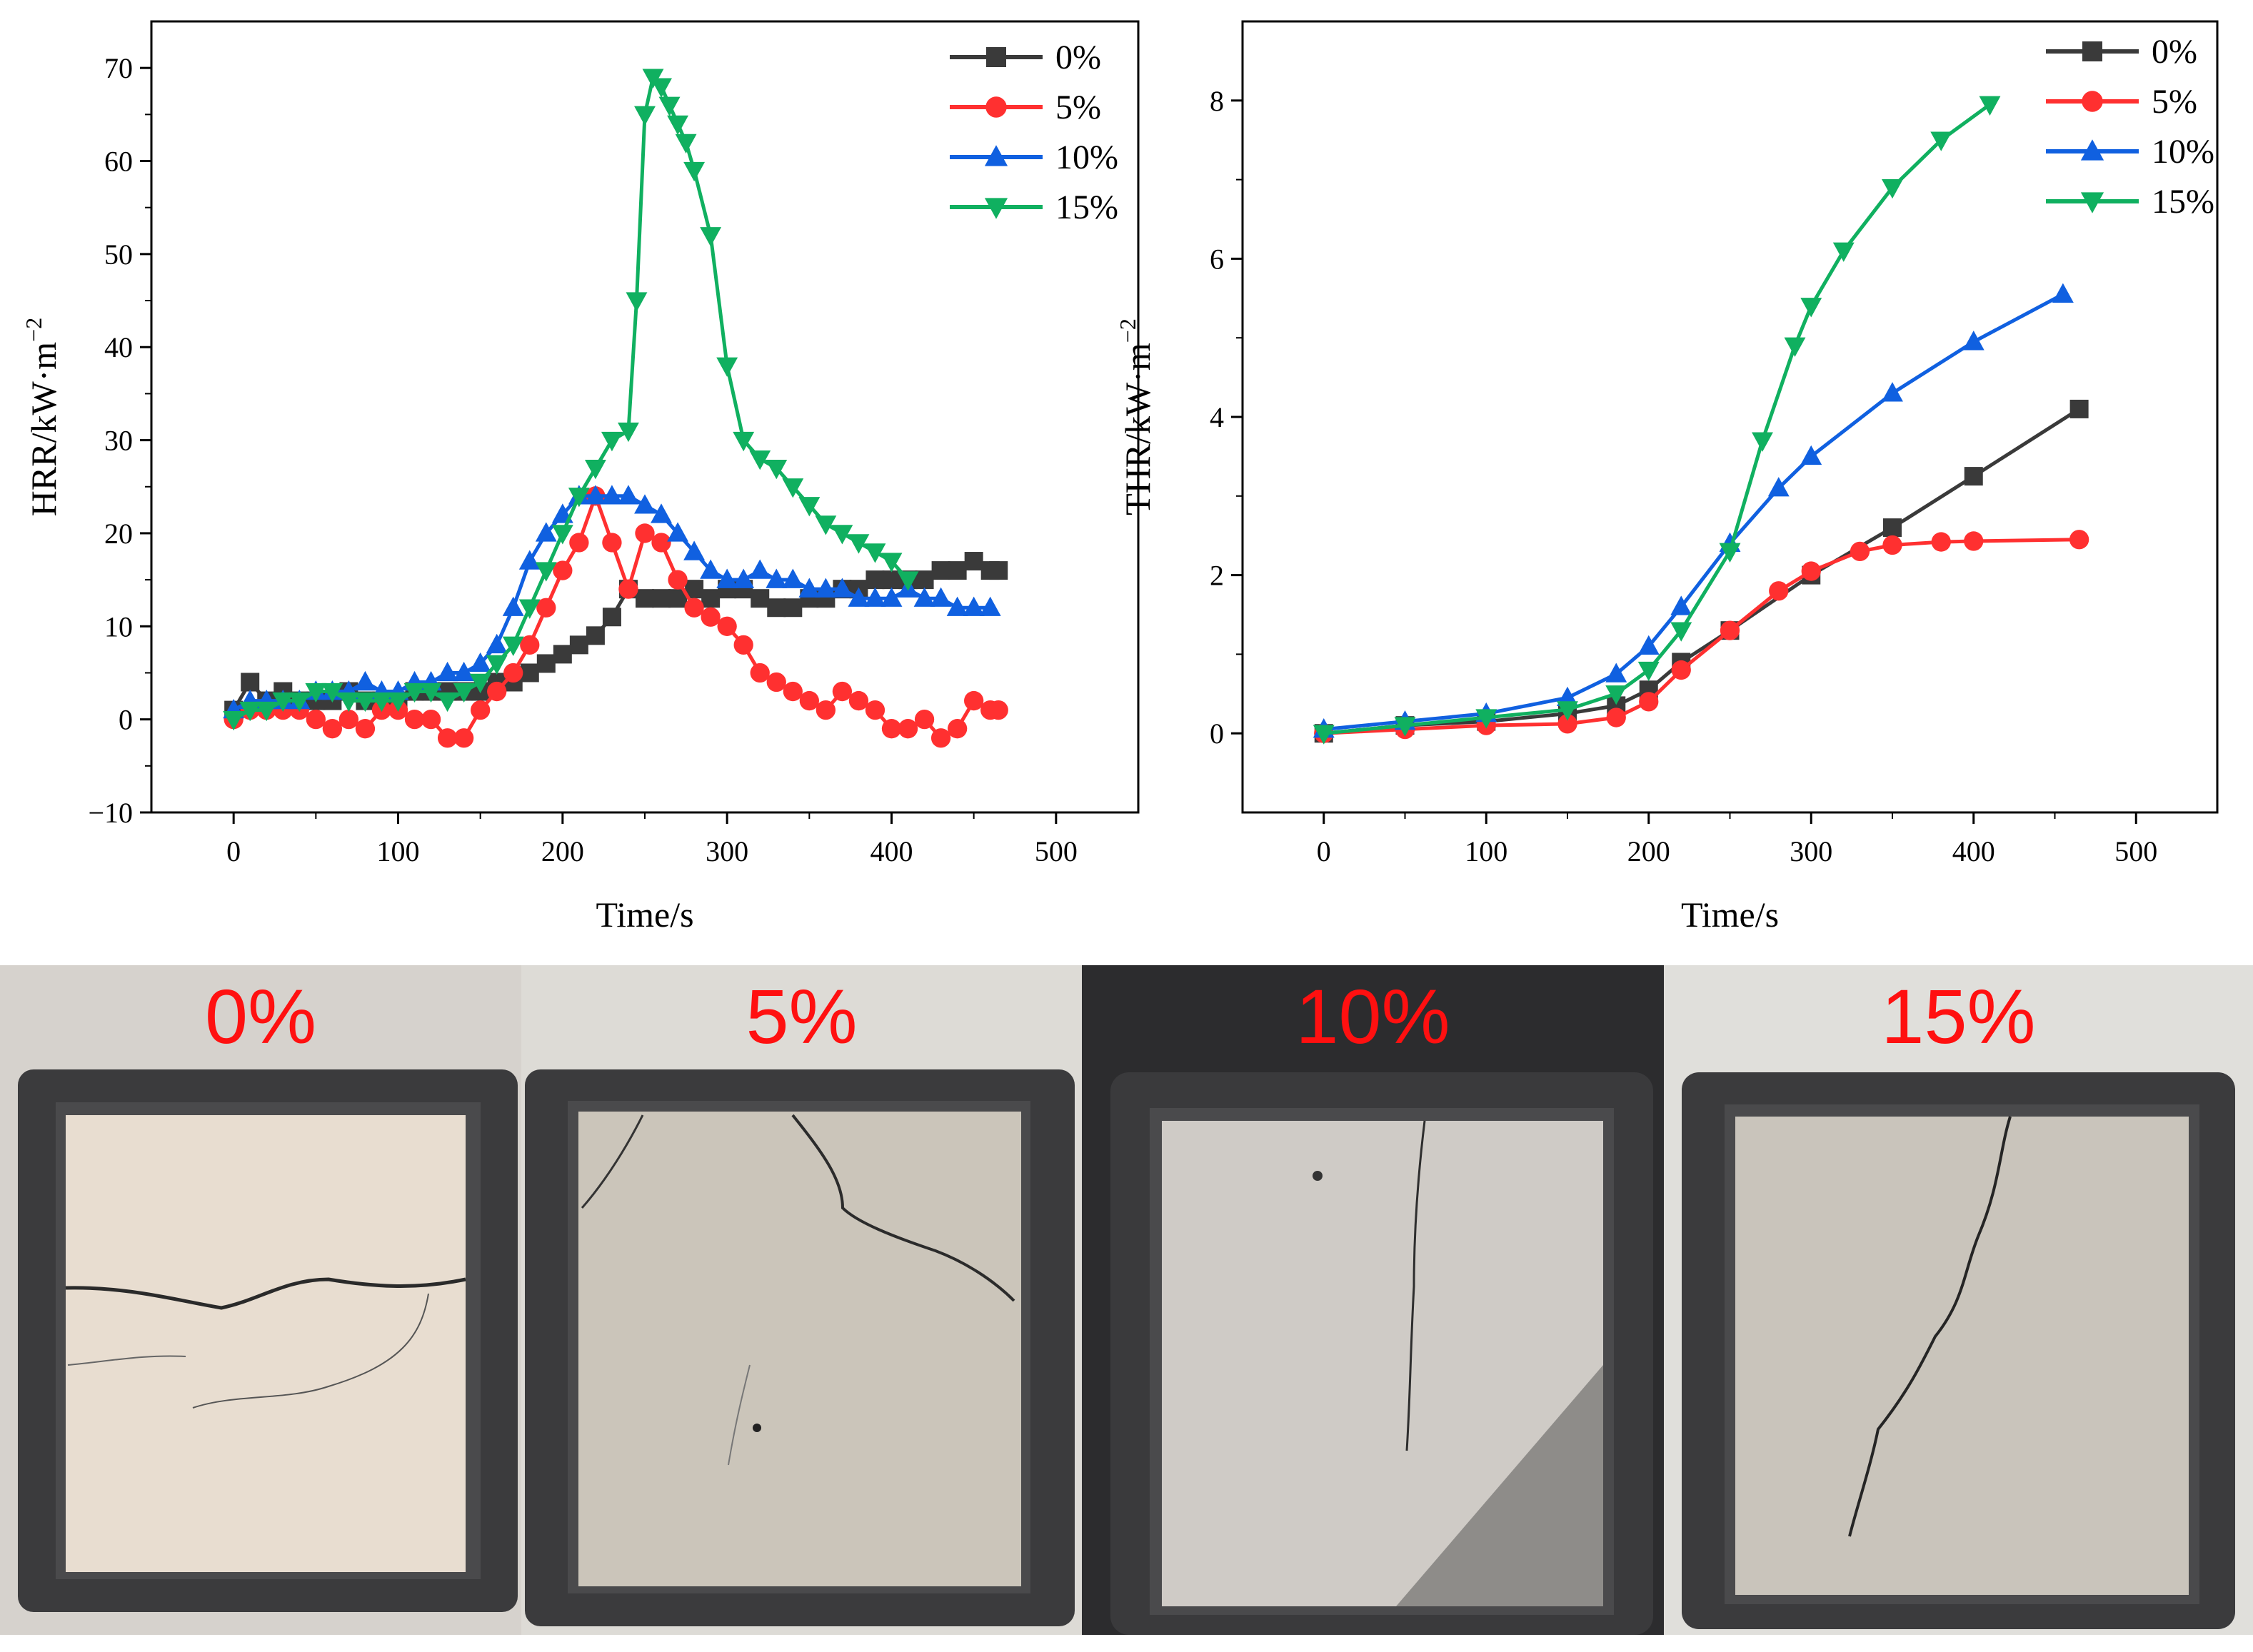 Image resolution: width=2253 pixels, height=1652 pixels. What do you see at coordinates (1078, 57) in the screenshot?
I see `legend-label: 0%` at bounding box center [1078, 57].